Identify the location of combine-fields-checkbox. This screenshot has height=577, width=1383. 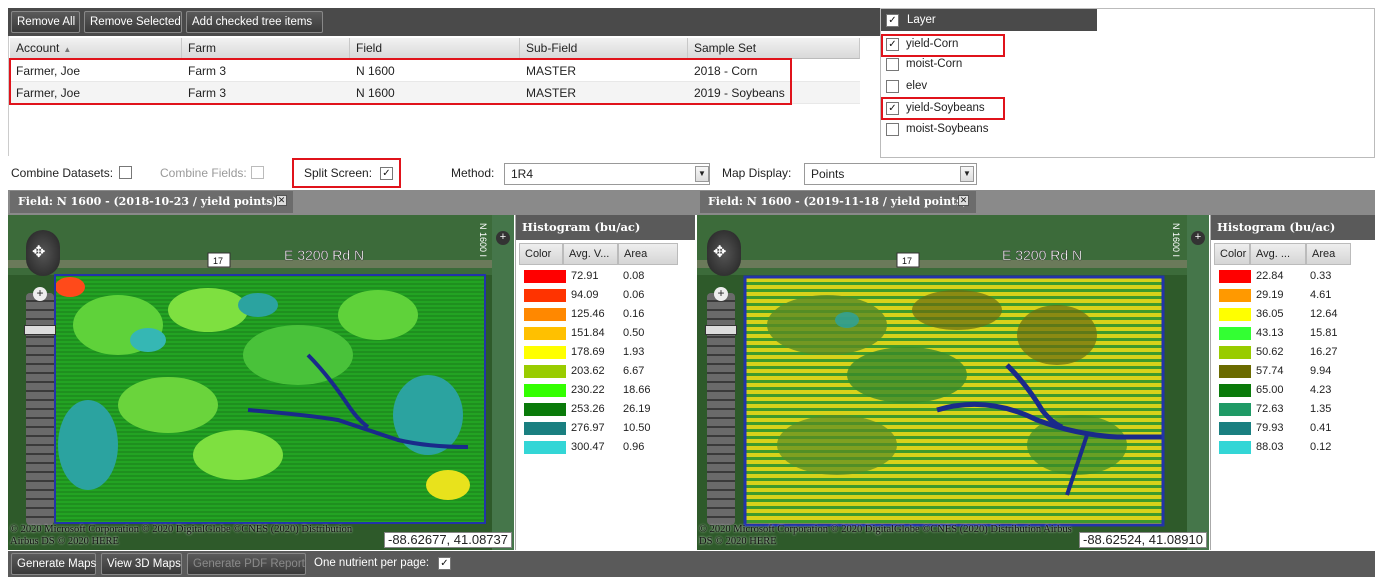
(257, 172).